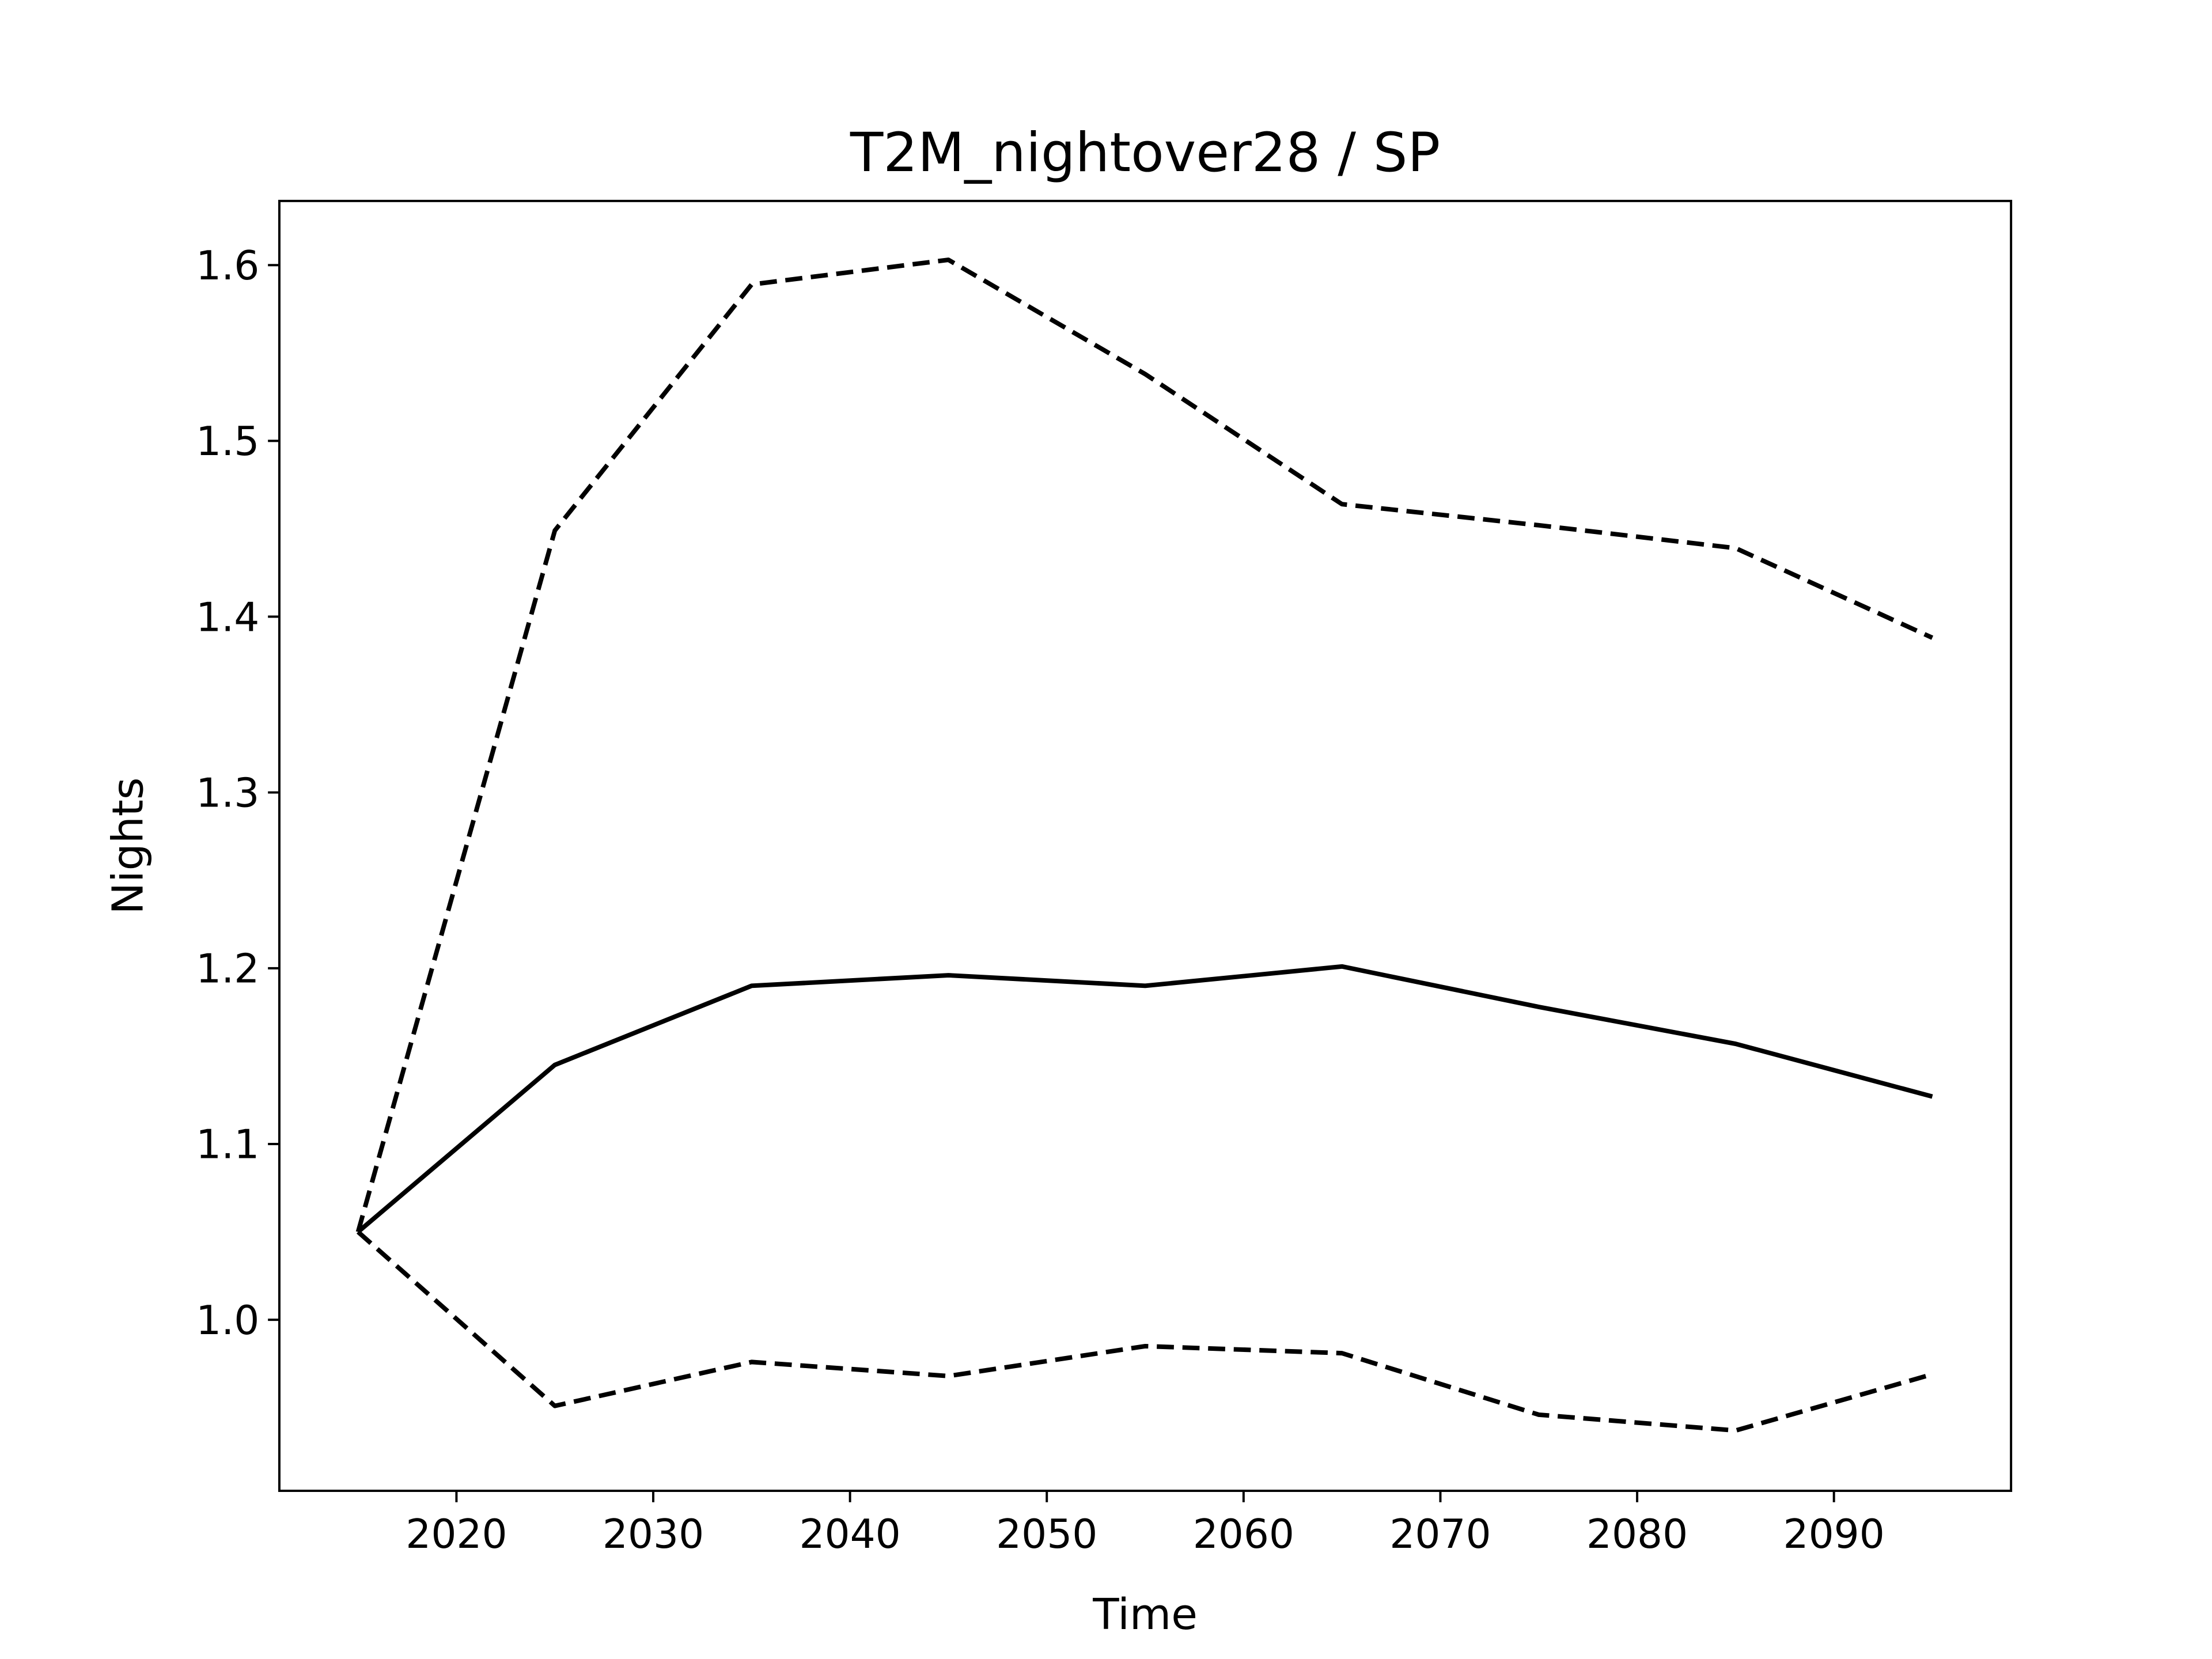 This screenshot has width=2212, height=1659. I want to click on y-tick-label: 1.3, so click(227, 793).